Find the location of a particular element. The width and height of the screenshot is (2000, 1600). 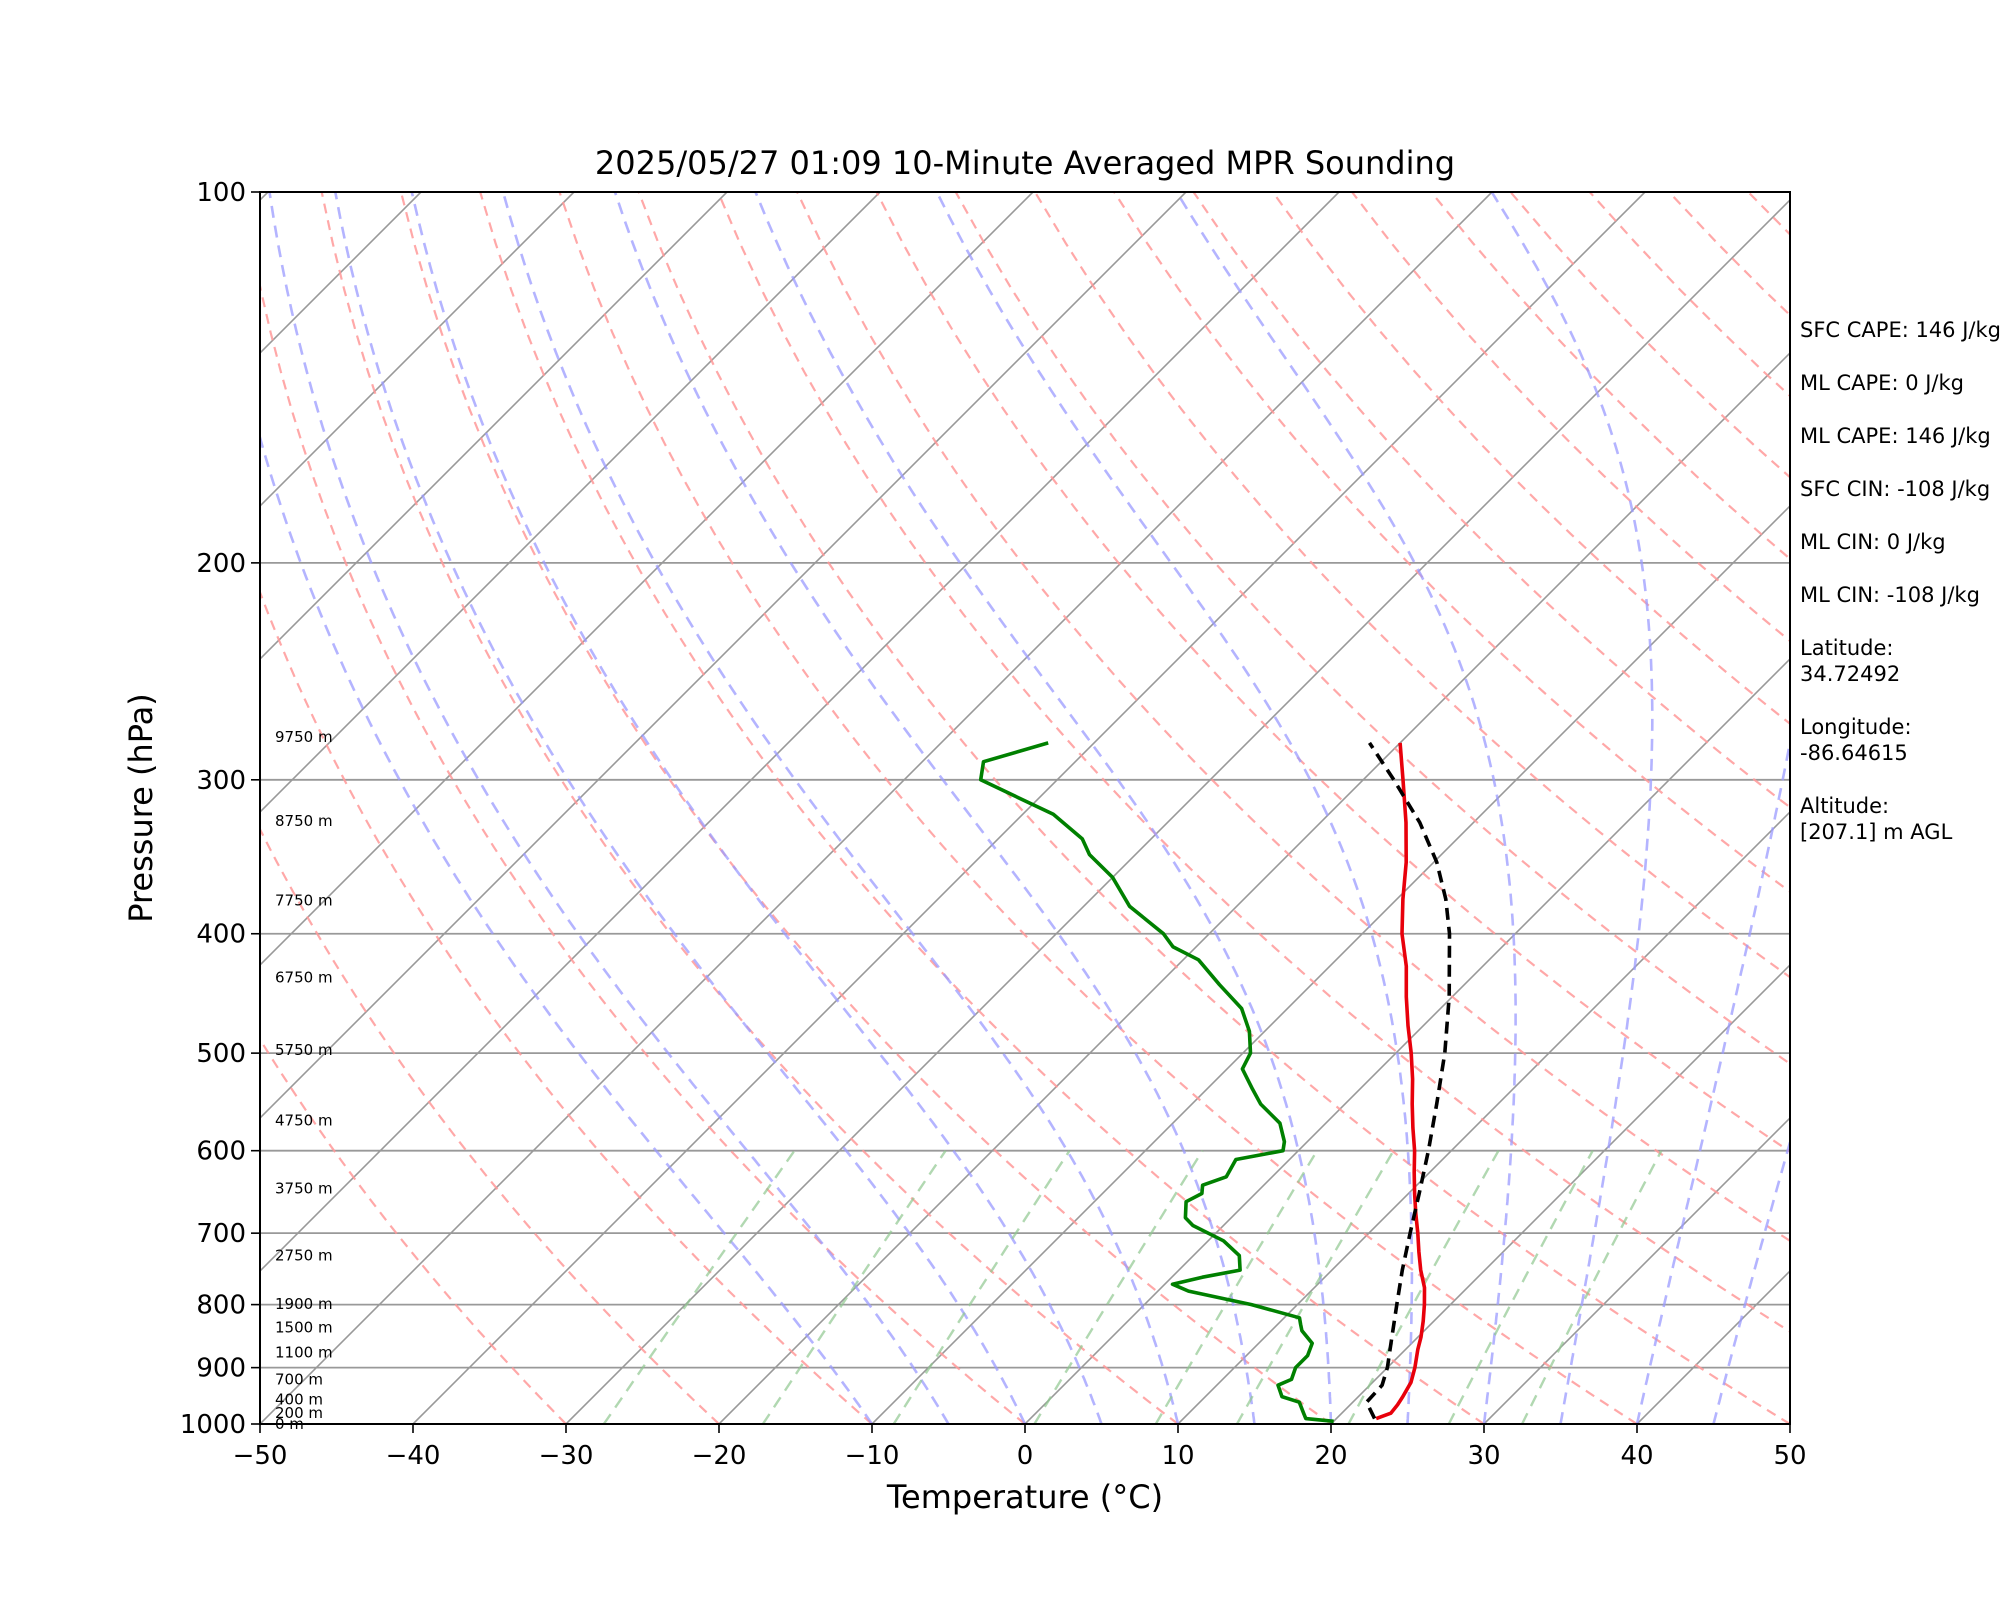

y-tick-label: 700 is located at coordinates (221, 1234).